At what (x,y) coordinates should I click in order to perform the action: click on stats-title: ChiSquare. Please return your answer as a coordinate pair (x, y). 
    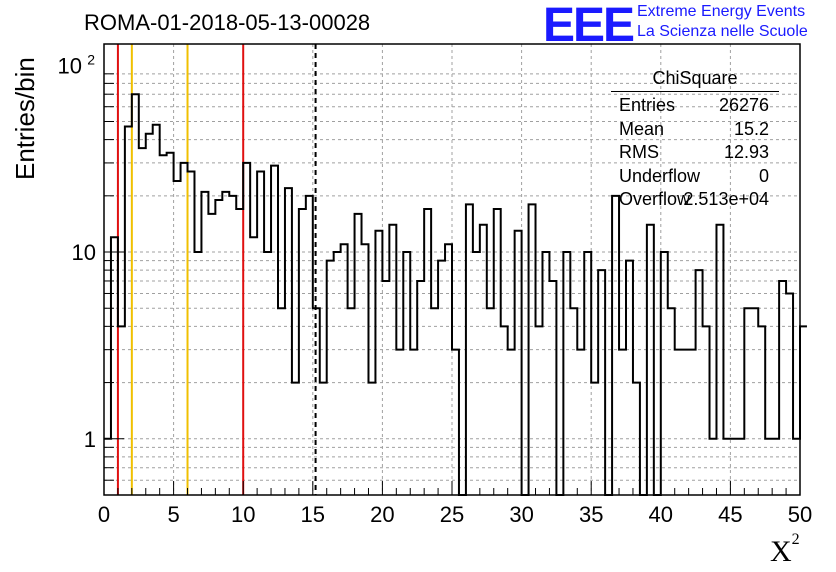
    Looking at the image, I should click on (695, 80).